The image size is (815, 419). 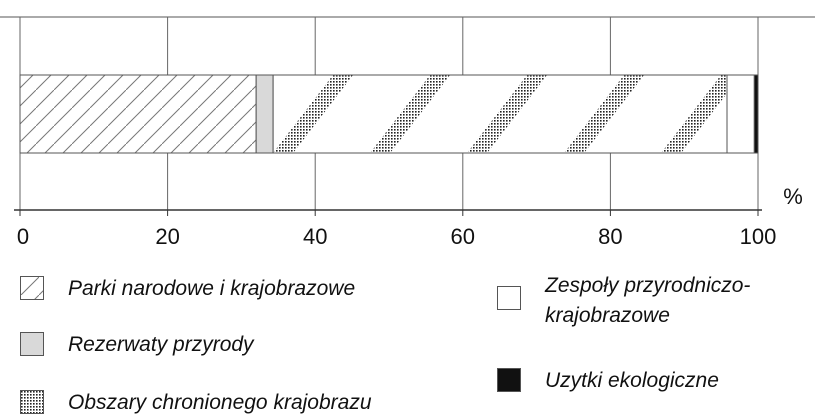 I want to click on legend-label: Rezerwaty przyrody, so click(x=161, y=344).